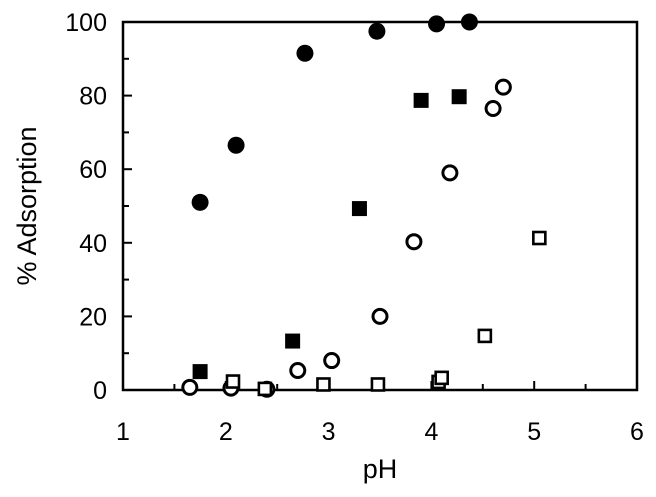  What do you see at coordinates (93, 244) in the screenshot?
I see `y-tick-label: 40` at bounding box center [93, 244].